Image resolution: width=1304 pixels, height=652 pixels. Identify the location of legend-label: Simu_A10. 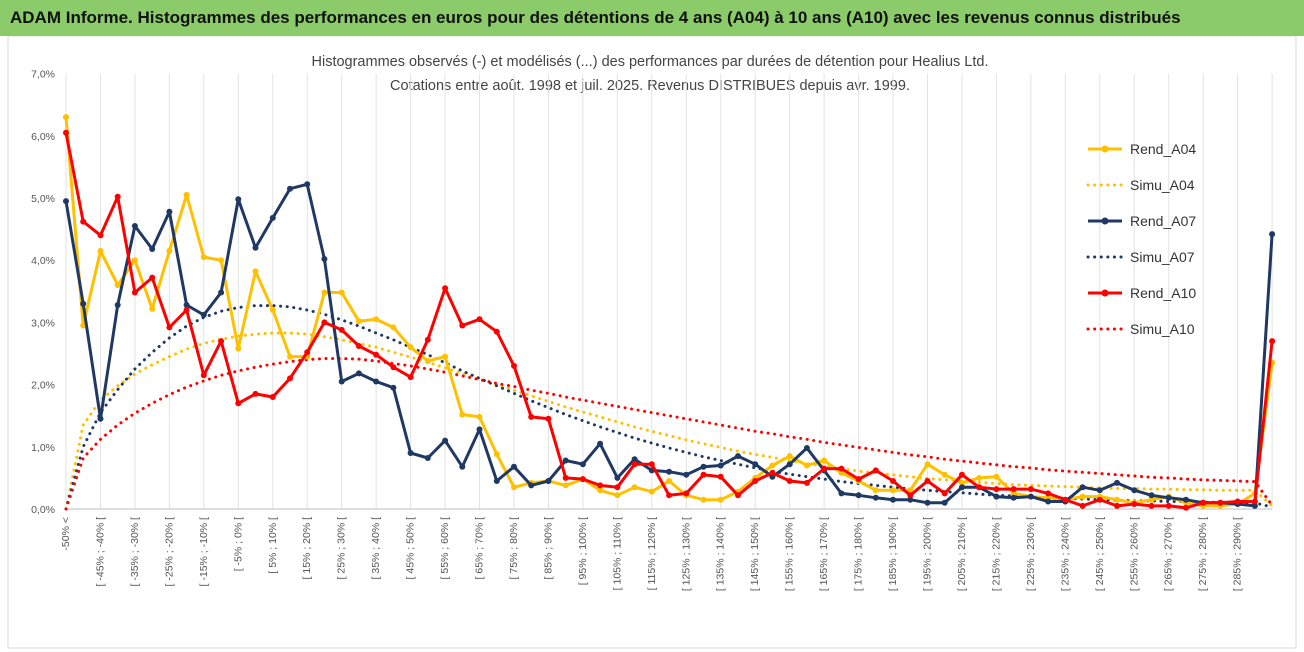
(1162, 329).